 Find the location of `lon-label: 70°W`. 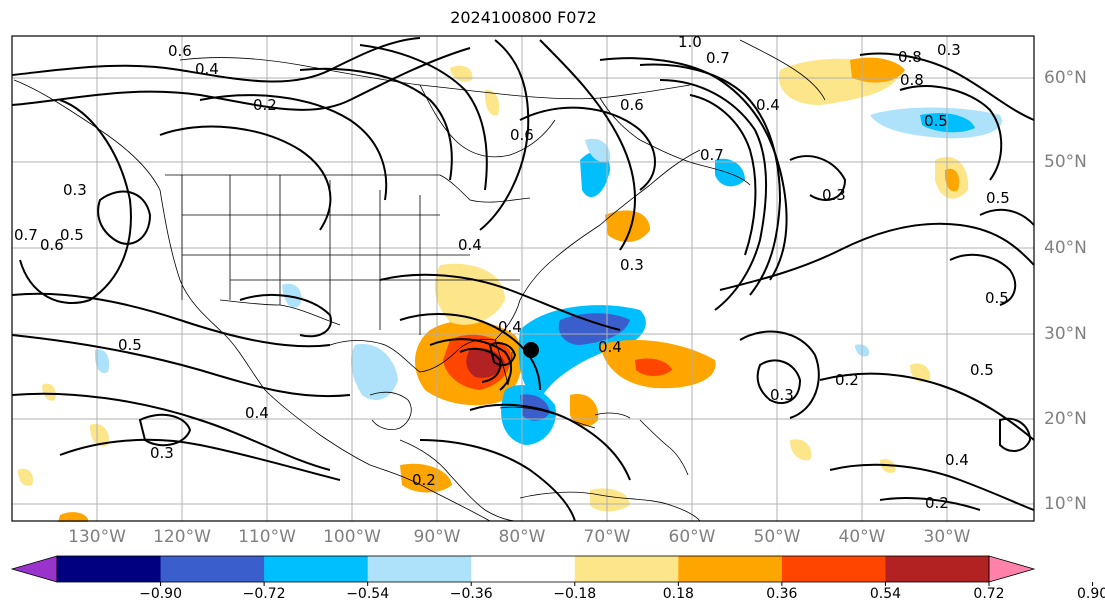

lon-label: 70°W is located at coordinates (607, 537).